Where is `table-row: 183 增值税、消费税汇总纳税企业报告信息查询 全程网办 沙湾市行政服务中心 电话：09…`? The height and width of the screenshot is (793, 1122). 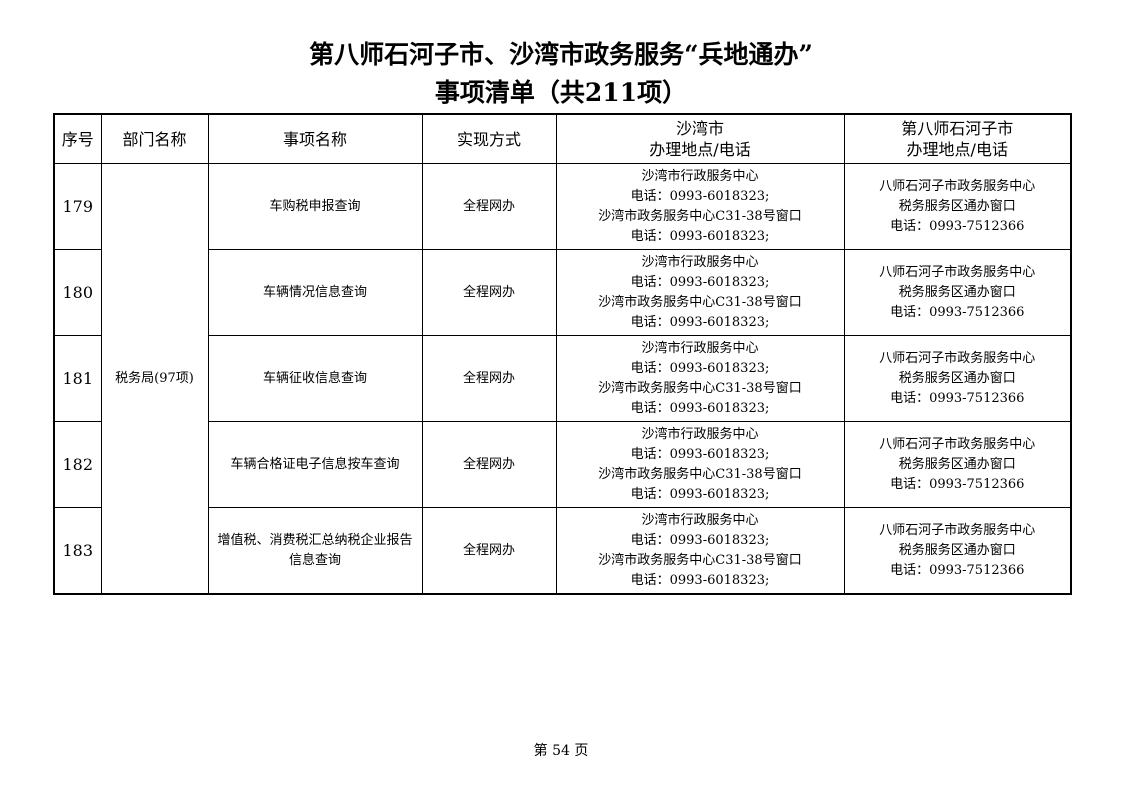
table-row: 183 增值税、消费税汇总纳税企业报告信息查询 全程网办 沙湾市行政服务中心 电话：09… is located at coordinates (562, 551).